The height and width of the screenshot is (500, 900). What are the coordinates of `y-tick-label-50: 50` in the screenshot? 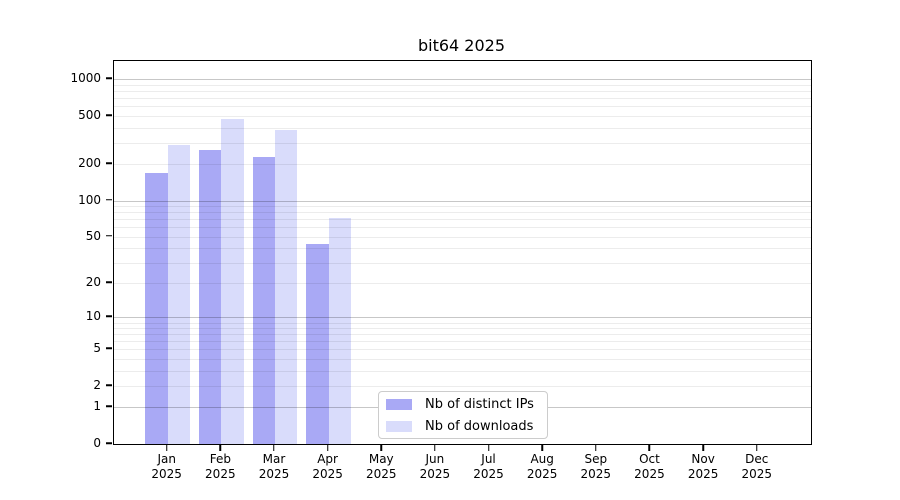 It's located at (93, 235).